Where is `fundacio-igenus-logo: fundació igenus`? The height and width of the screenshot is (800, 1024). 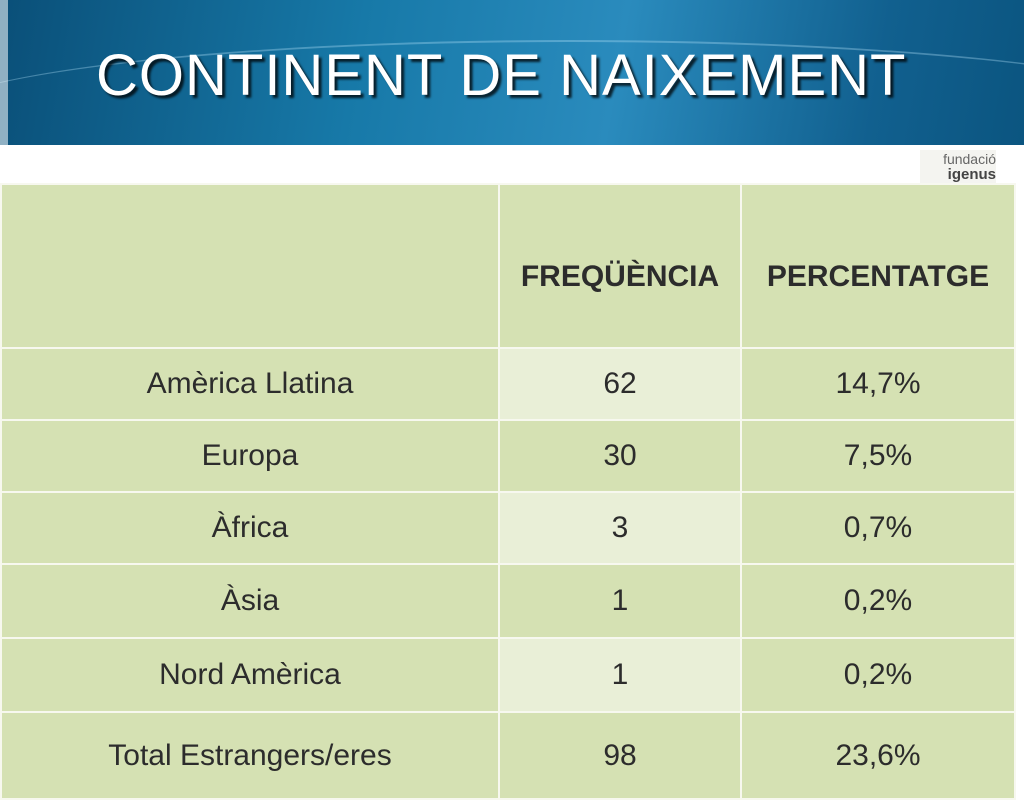
fundacio-igenus-logo: fundació igenus is located at coordinates (958, 167).